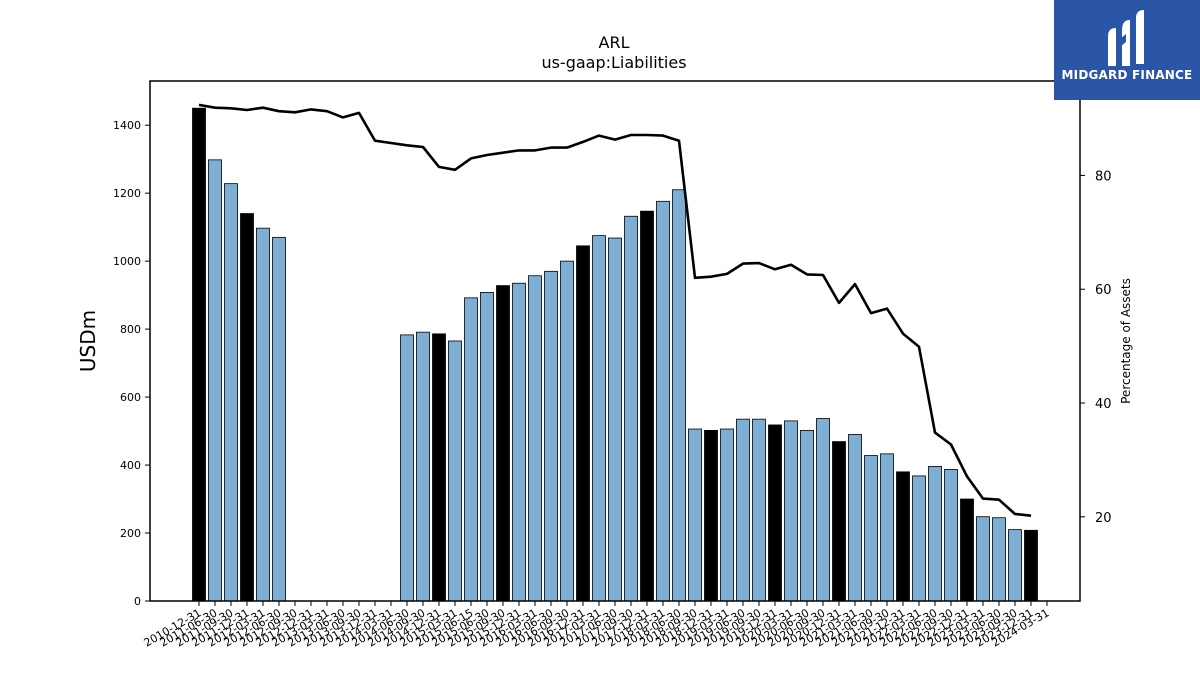  I want to click on brand-logo: MIDGARD FINANCE, so click(1127, 50).